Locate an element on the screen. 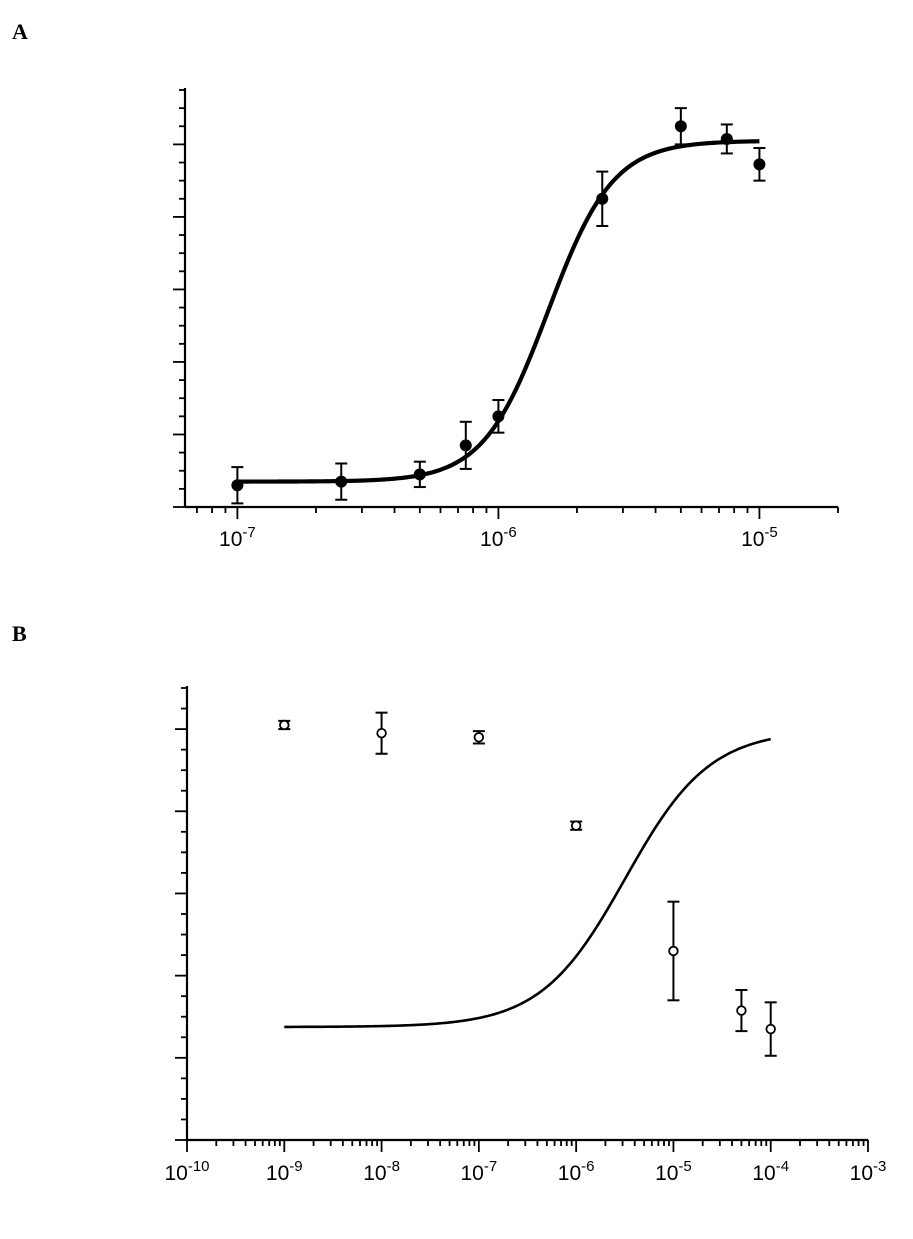 The image size is (913, 1239). x-tick-exponent: -9 is located at coordinates (295, 1166).